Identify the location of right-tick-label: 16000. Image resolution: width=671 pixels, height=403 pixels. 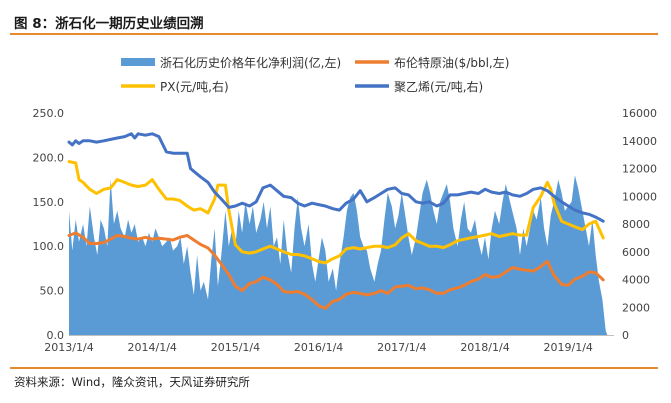
(639, 113).